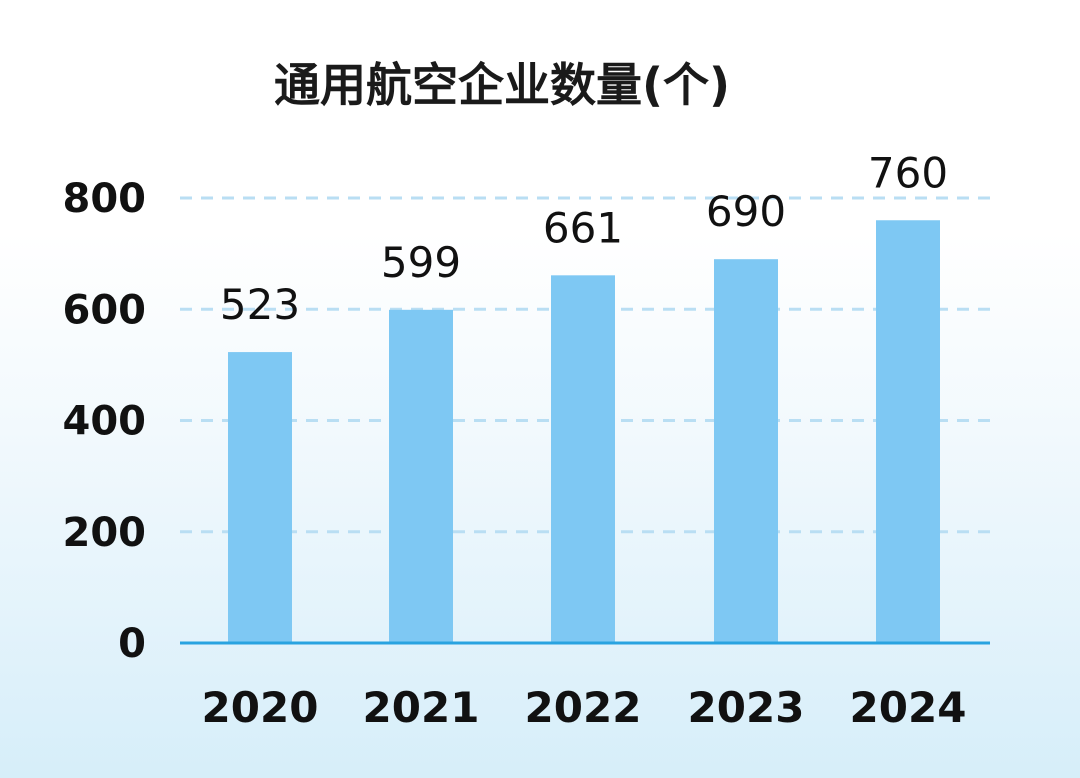 This screenshot has width=1080, height=778. What do you see at coordinates (105, 310) in the screenshot?
I see `y-tick-label: 600` at bounding box center [105, 310].